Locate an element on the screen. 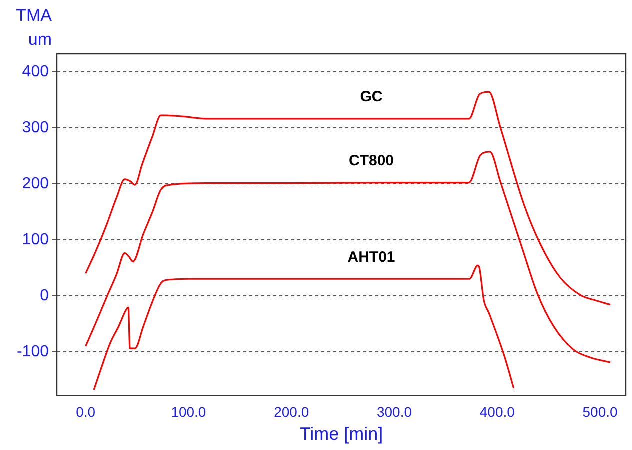 This screenshot has height=450, width=632. y-tick-label: -100 is located at coordinates (33, 351).